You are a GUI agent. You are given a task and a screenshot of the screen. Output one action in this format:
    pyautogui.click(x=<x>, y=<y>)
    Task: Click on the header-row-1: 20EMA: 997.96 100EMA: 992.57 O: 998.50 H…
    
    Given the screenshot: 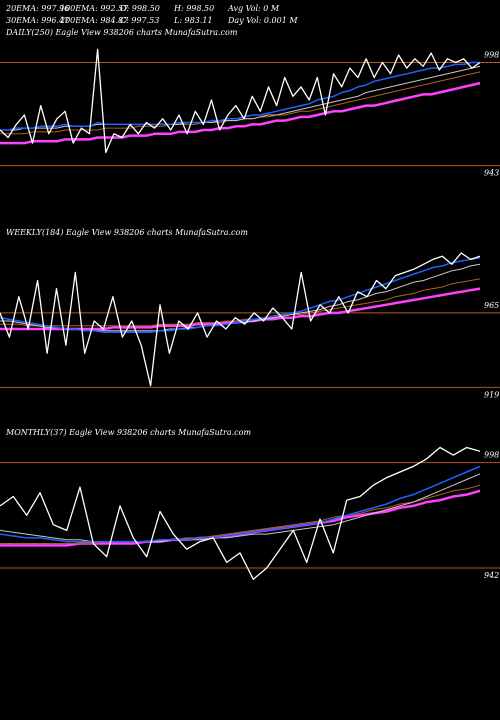 What is the action you would take?
    pyautogui.click(x=142, y=8)
    